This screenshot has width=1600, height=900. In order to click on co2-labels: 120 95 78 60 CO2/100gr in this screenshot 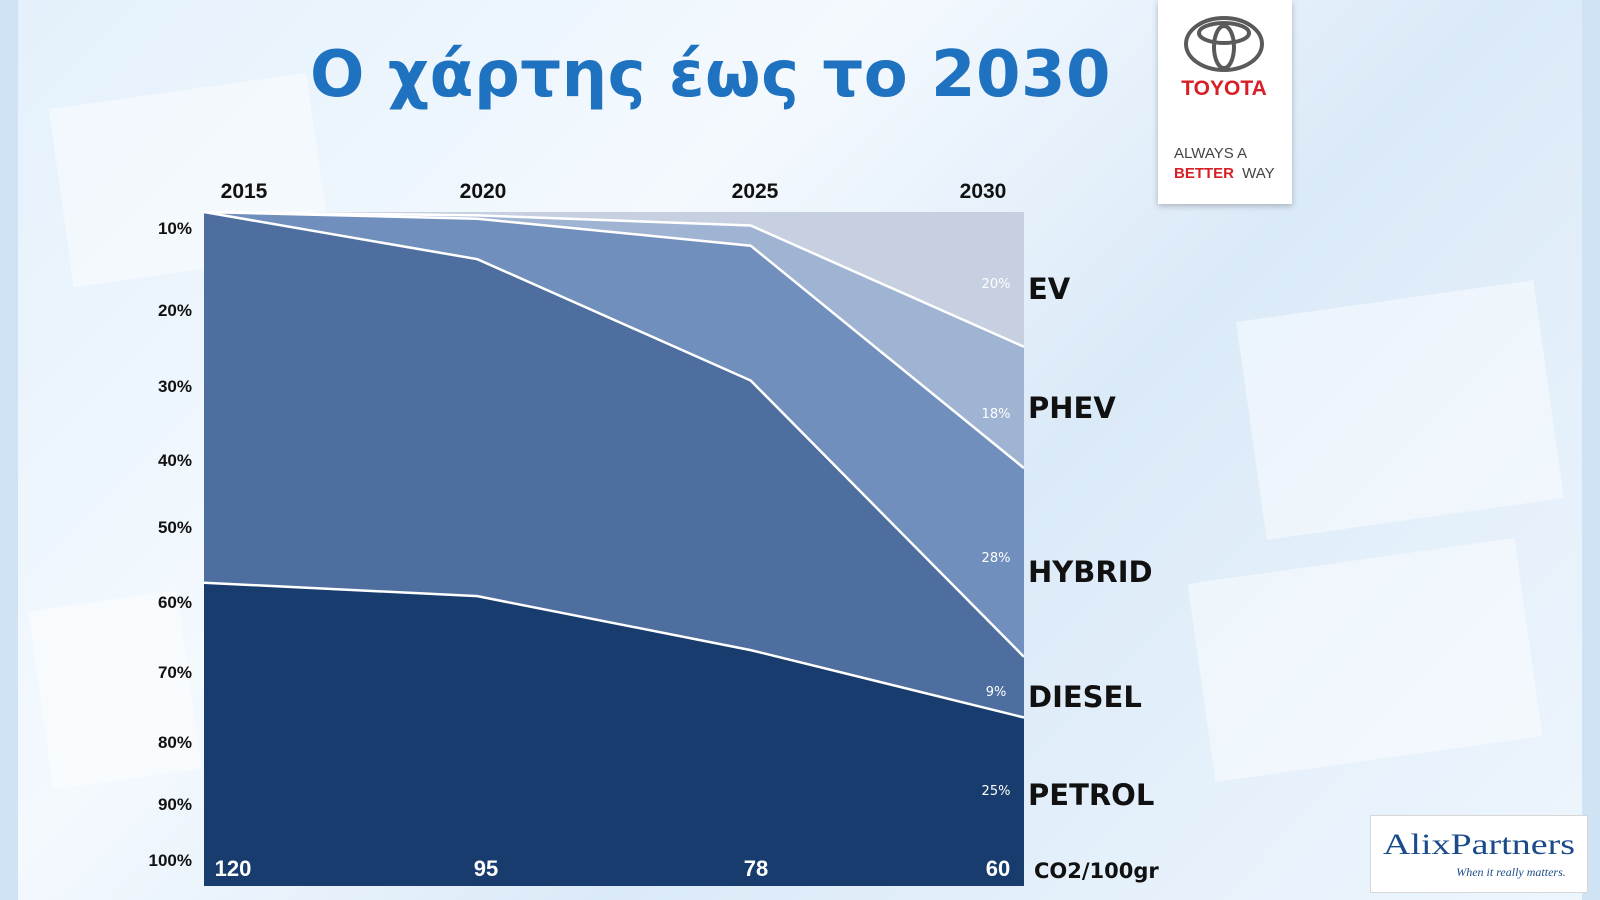, I will do `click(687, 869)`.